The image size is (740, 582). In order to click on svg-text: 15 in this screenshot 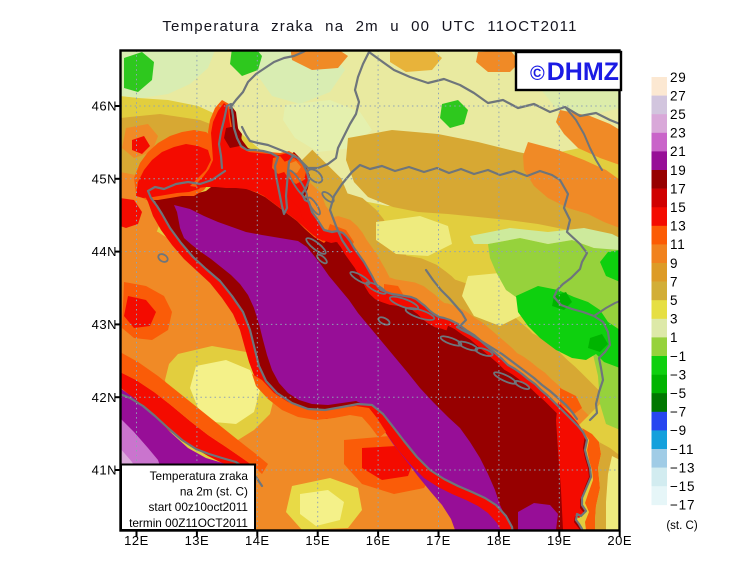, I will do `click(678, 207)`.